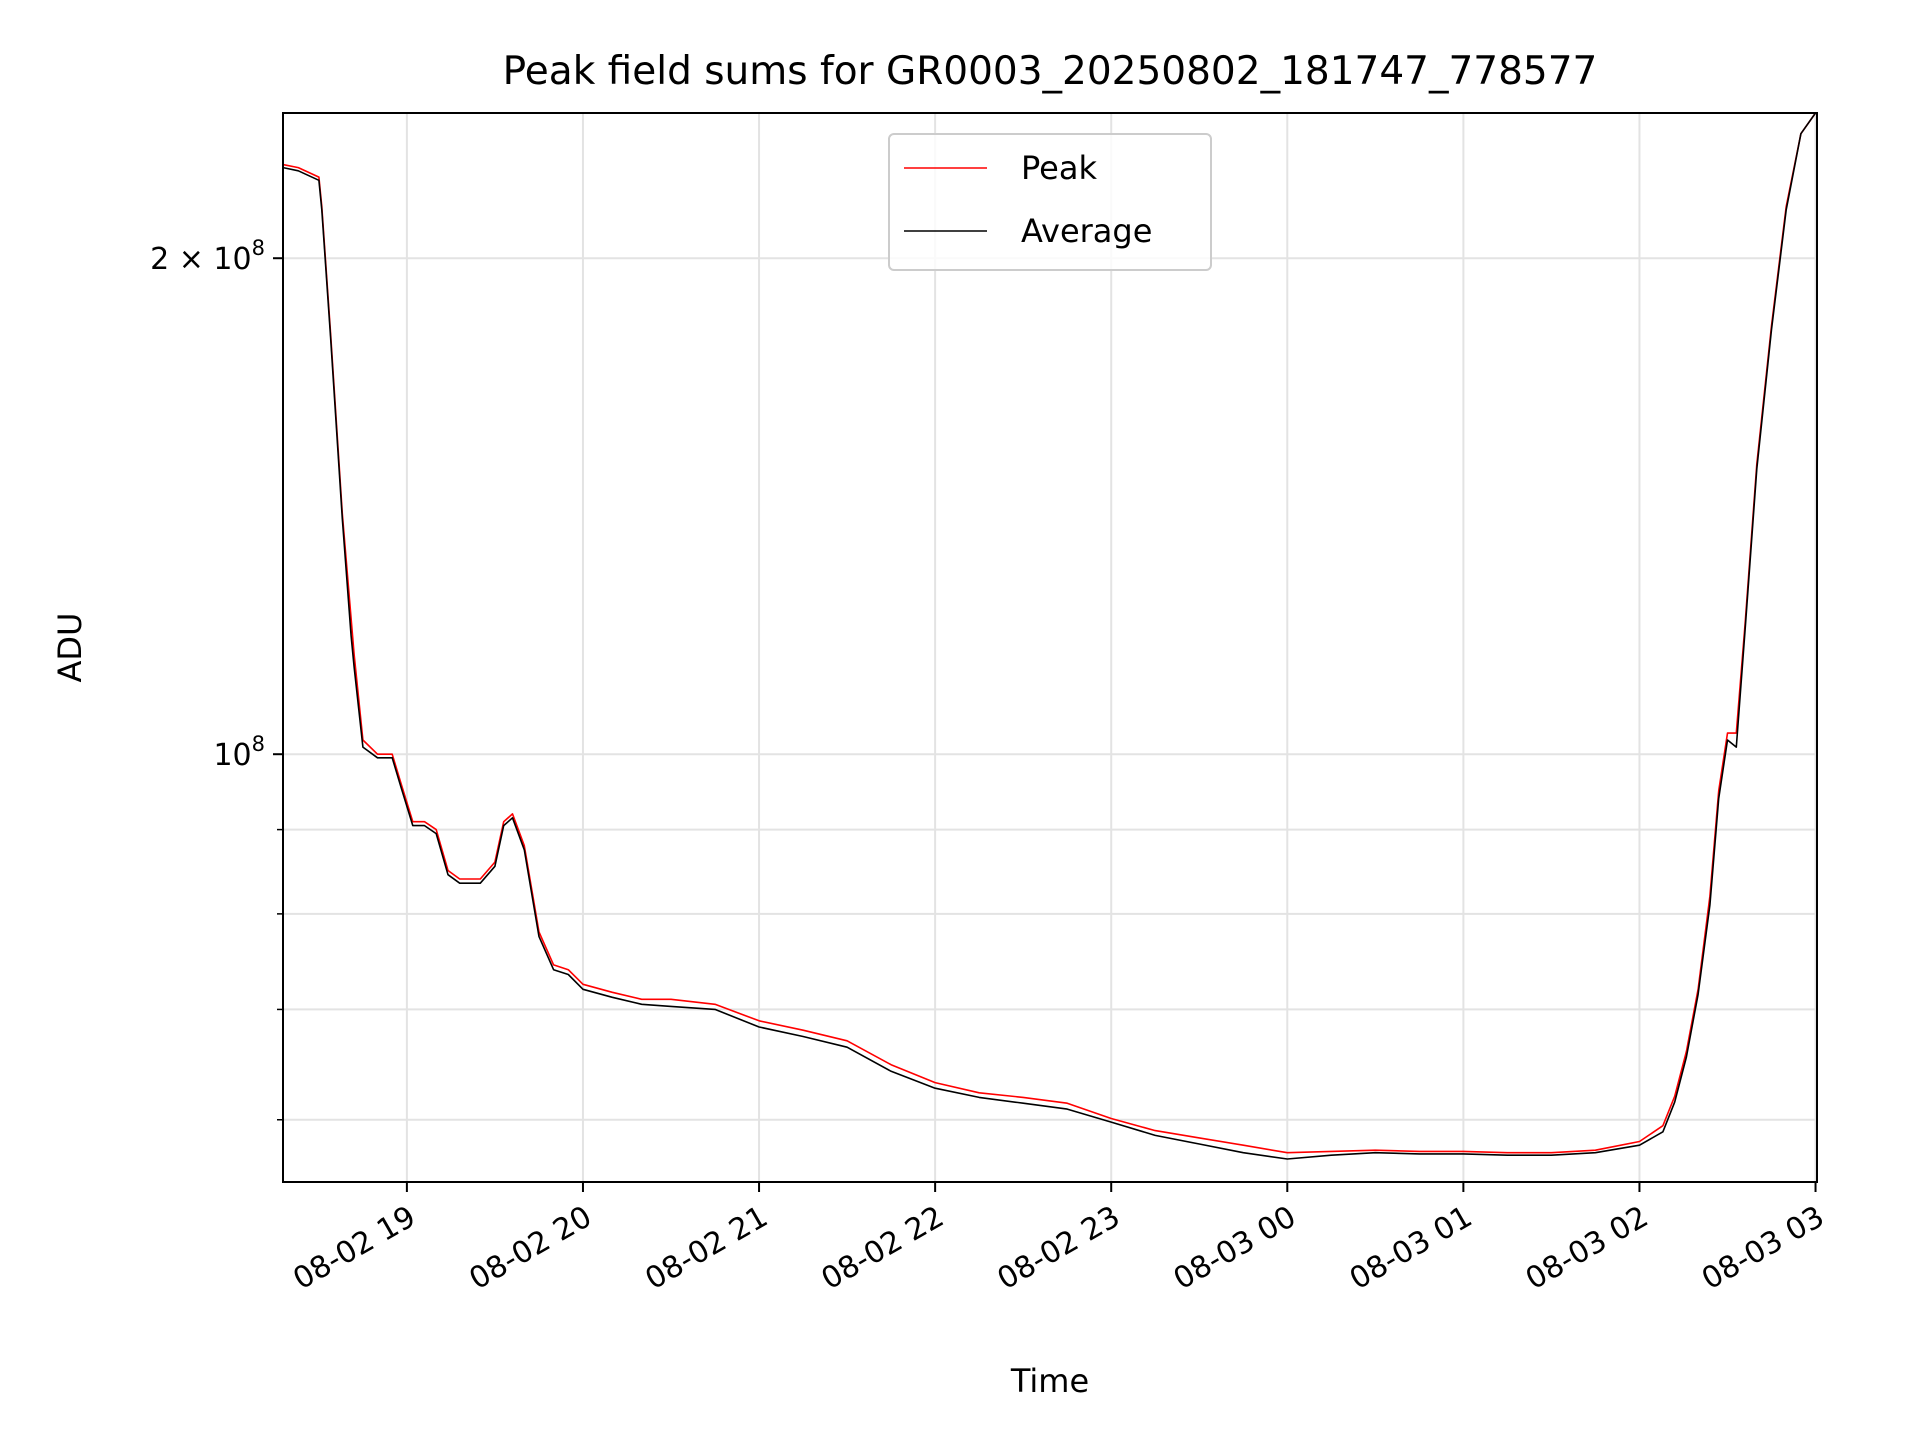 This screenshot has height=1440, width=1920. What do you see at coordinates (1411, 1248) in the screenshot?
I see `x-tick-label: 08-03 01` at bounding box center [1411, 1248].